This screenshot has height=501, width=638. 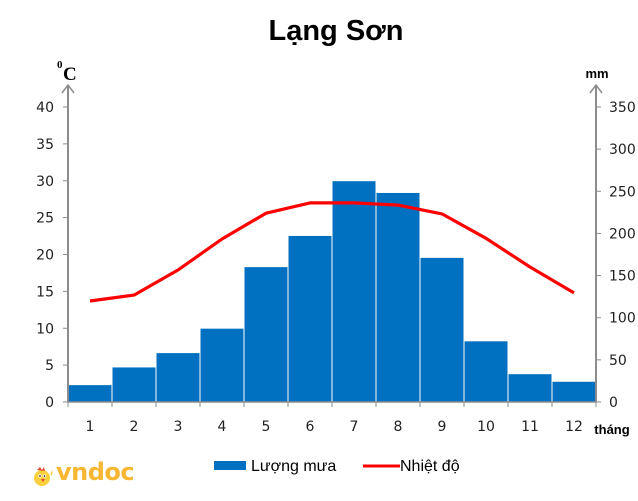 What do you see at coordinates (90, 427) in the screenshot?
I see `x-tick-label: 1` at bounding box center [90, 427].